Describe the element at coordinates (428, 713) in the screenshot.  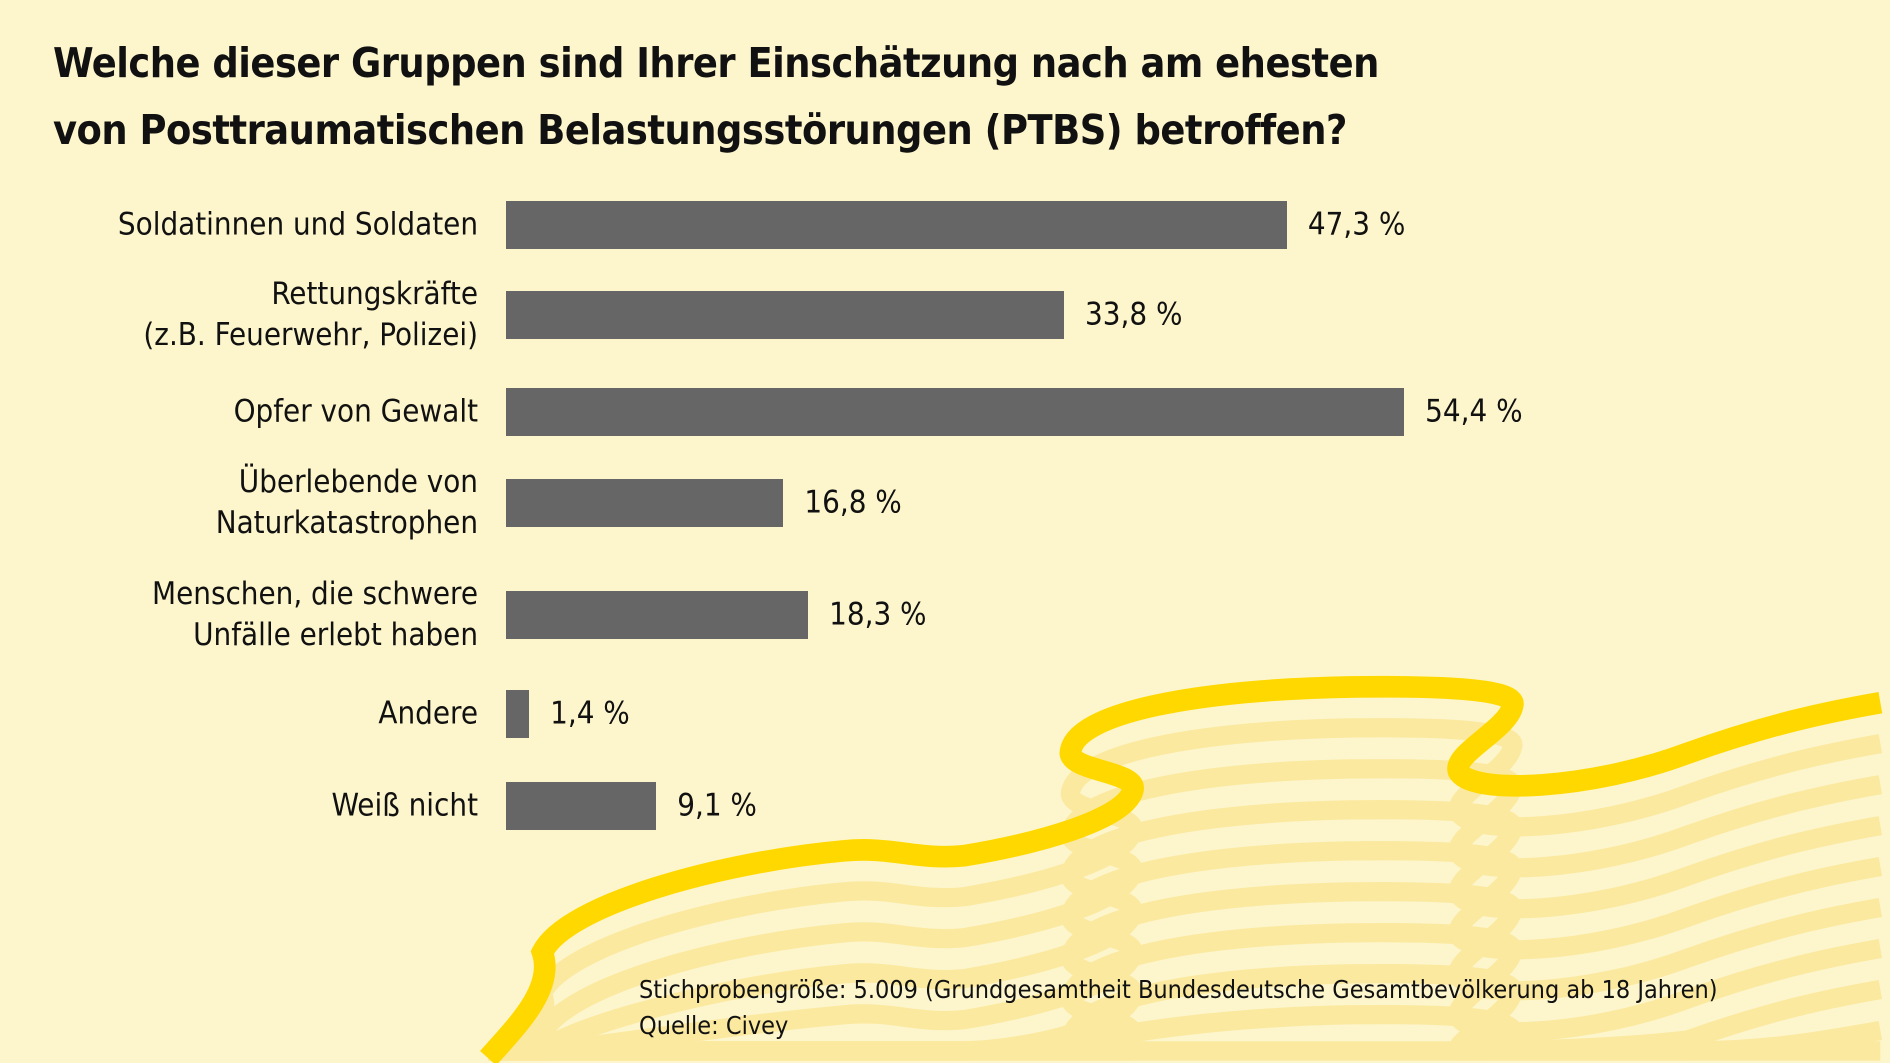
I see `category-label: Andere` at that location.